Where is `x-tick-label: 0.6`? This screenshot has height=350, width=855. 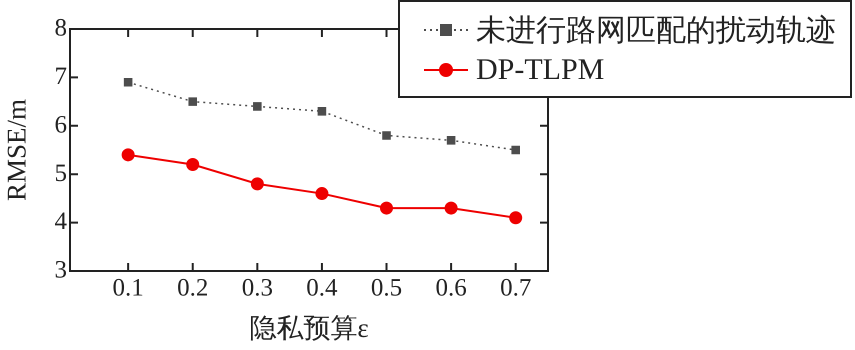
x-tick-label: 0.6 is located at coordinates (451, 288).